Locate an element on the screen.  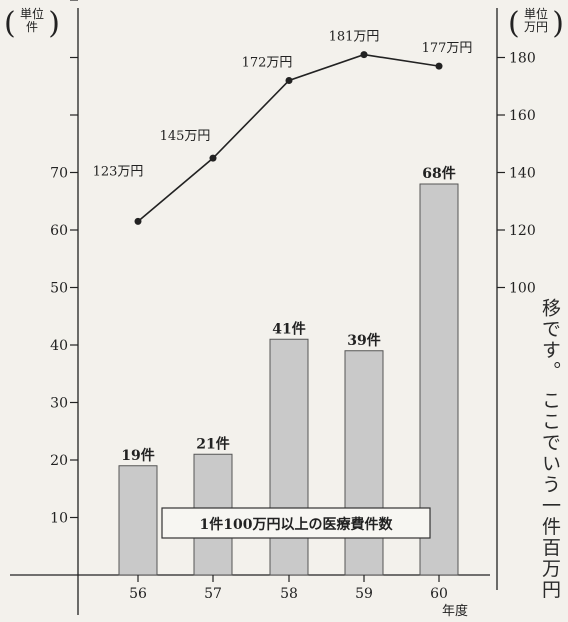
bar-data-label: 41件 is located at coordinates (288, 328).